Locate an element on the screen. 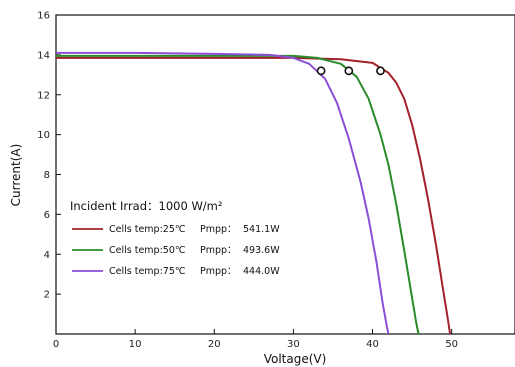 Image resolution: width=515 pixels, height=367 pixels. x-tick-label: 40 is located at coordinates (372, 344).